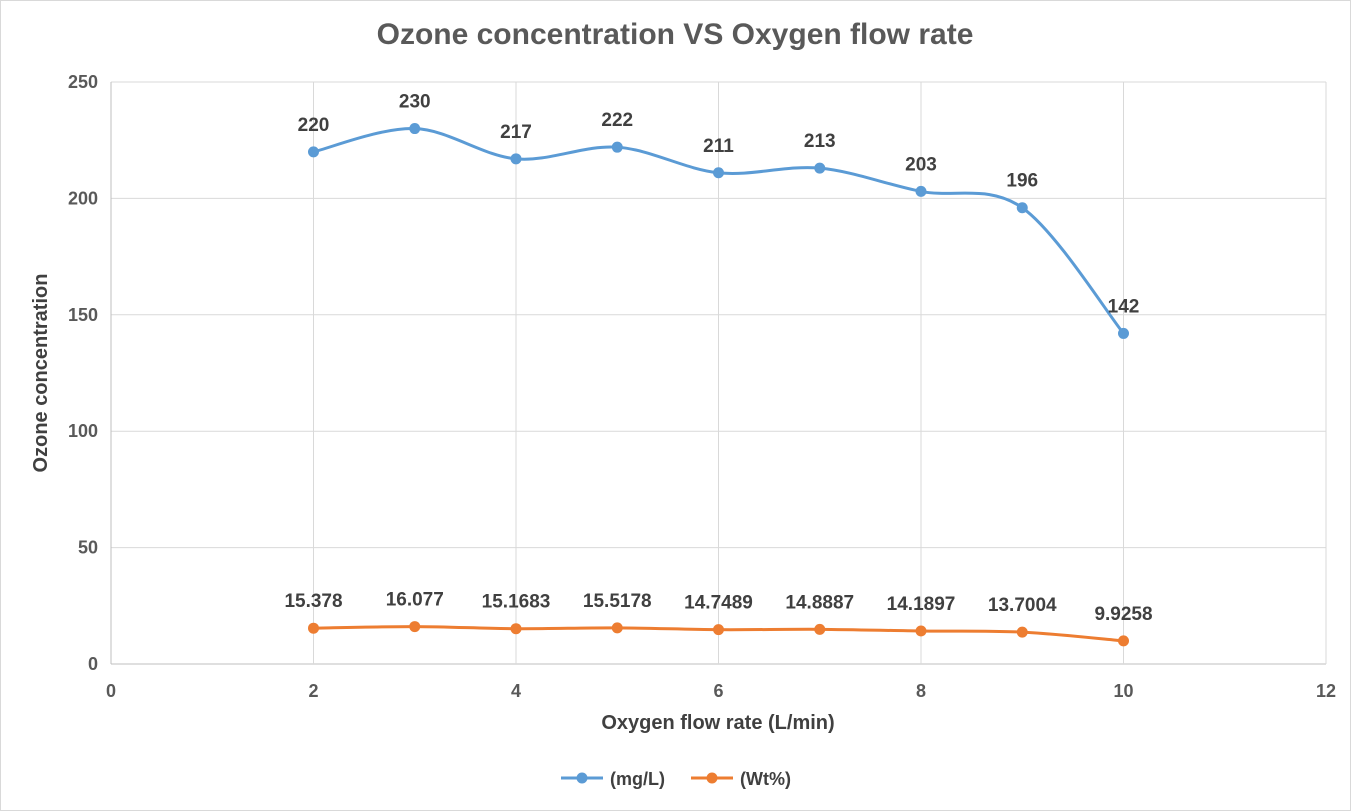  Describe the element at coordinates (41, 373) in the screenshot. I see `y-axis-title: Ozone concentration` at that location.